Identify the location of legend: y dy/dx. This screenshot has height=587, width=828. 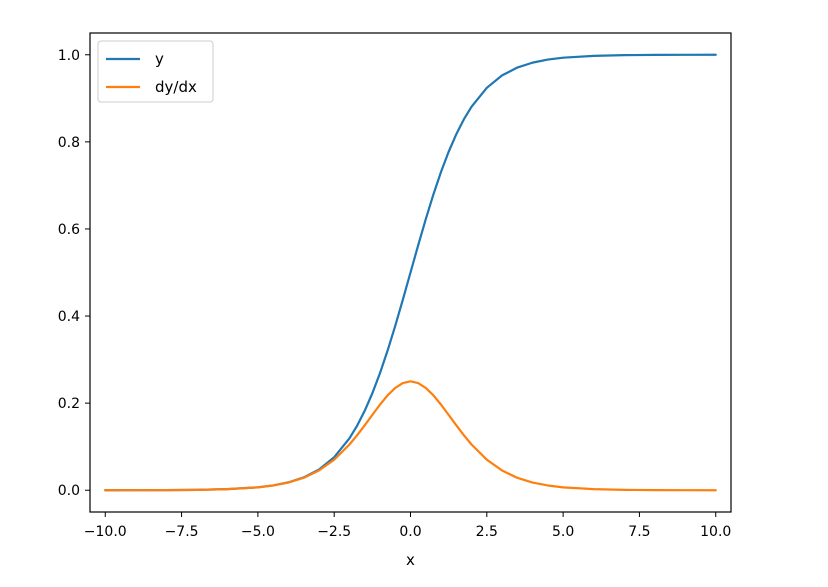
(155, 71).